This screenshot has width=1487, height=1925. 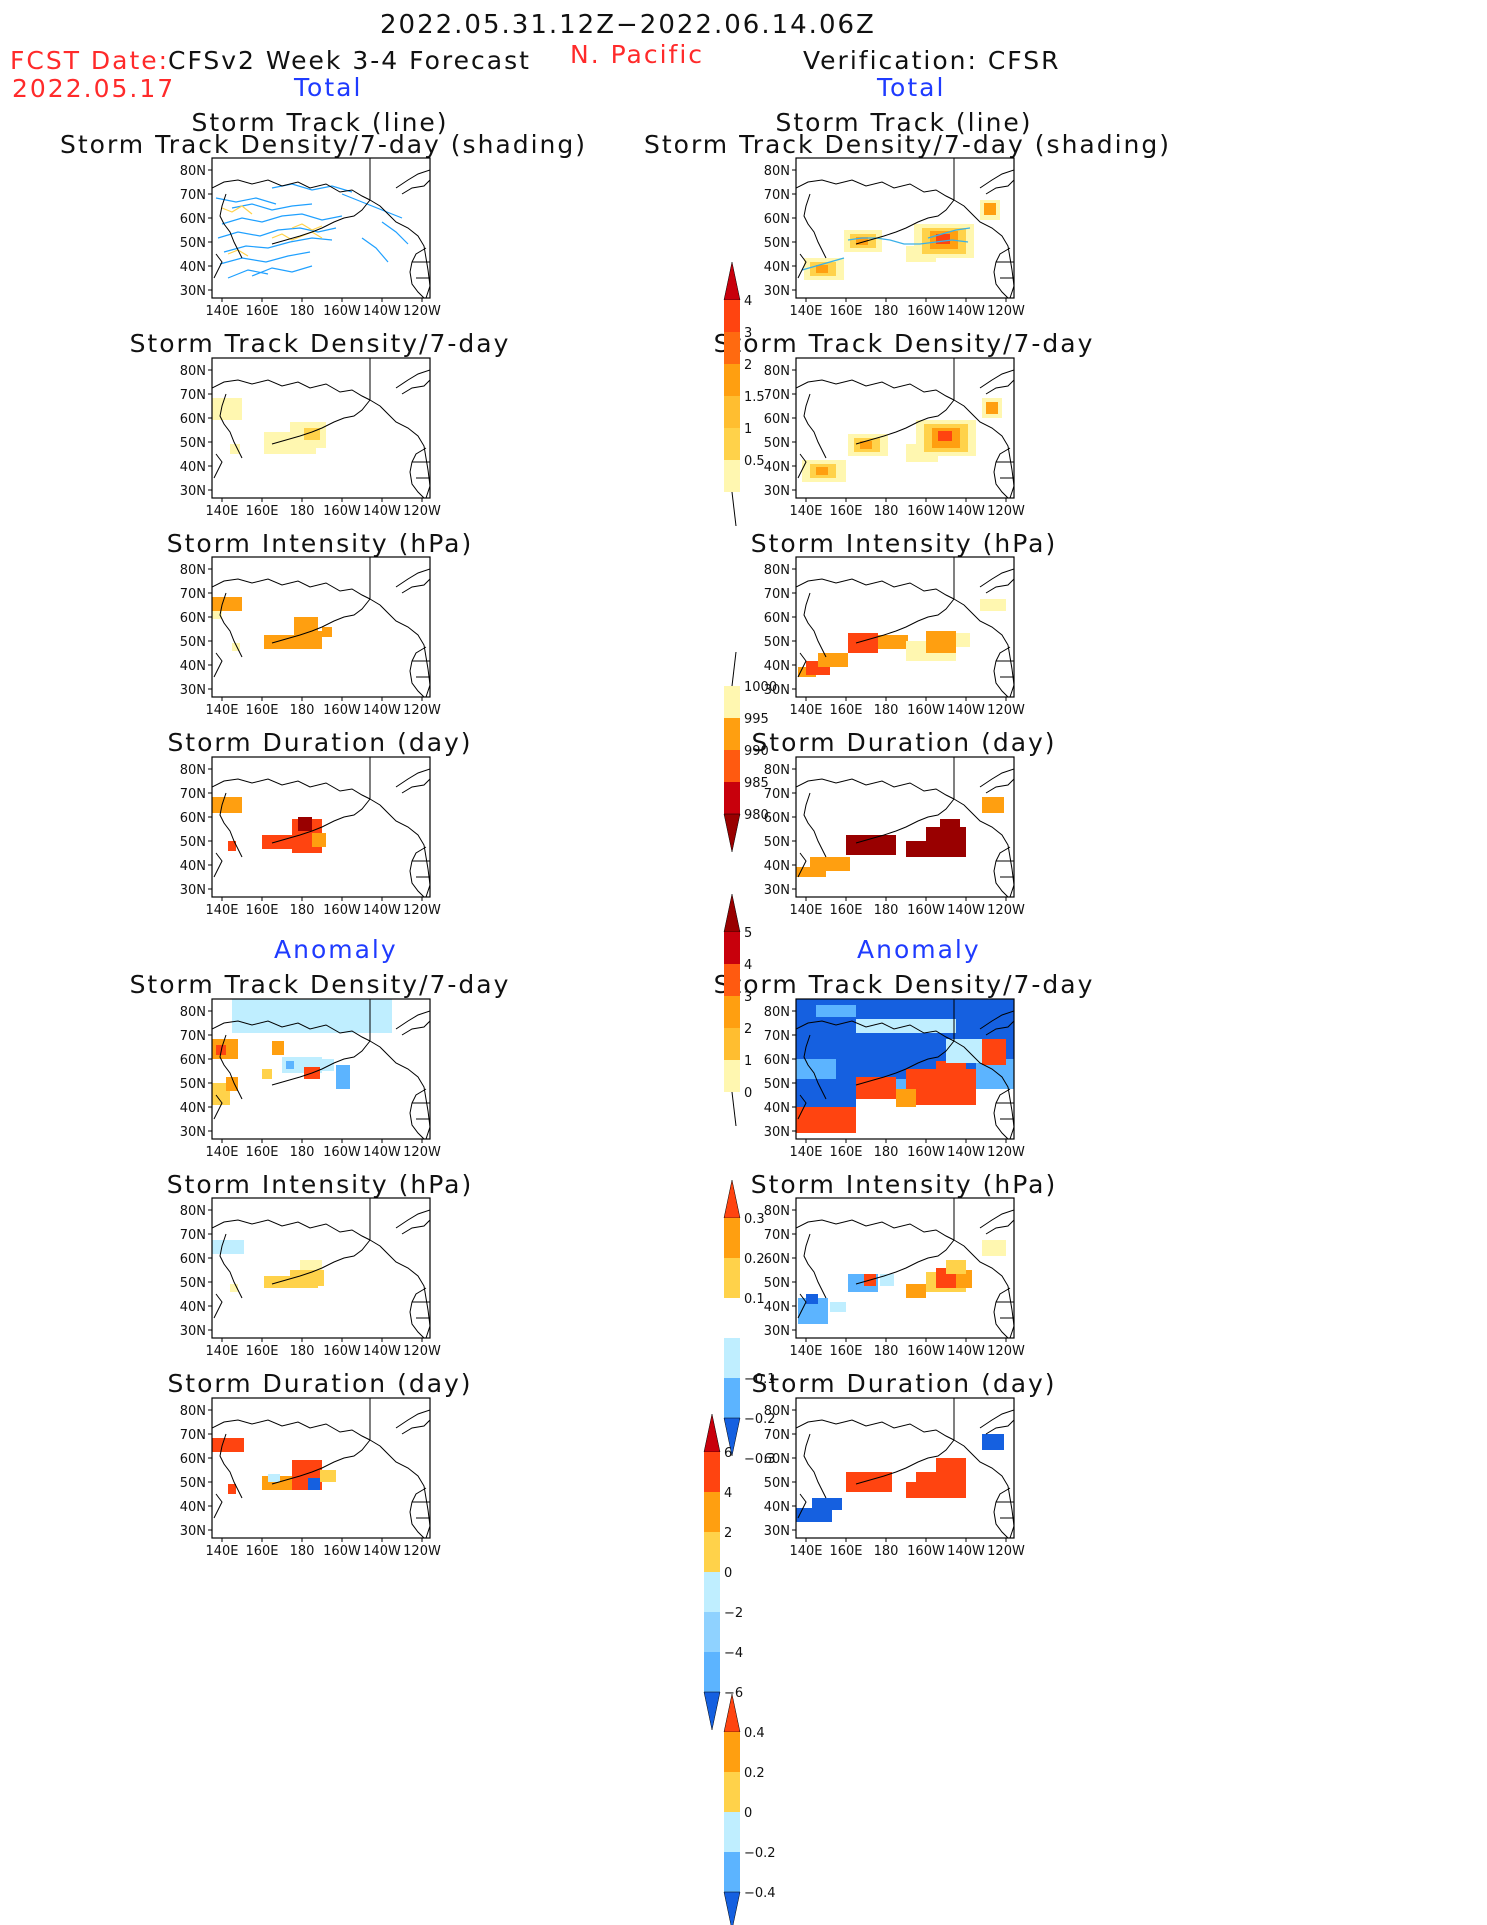 What do you see at coordinates (324, 144) in the screenshot?
I see `left-track-shading-title: Storm Track Density/7-day (shading)` at bounding box center [324, 144].